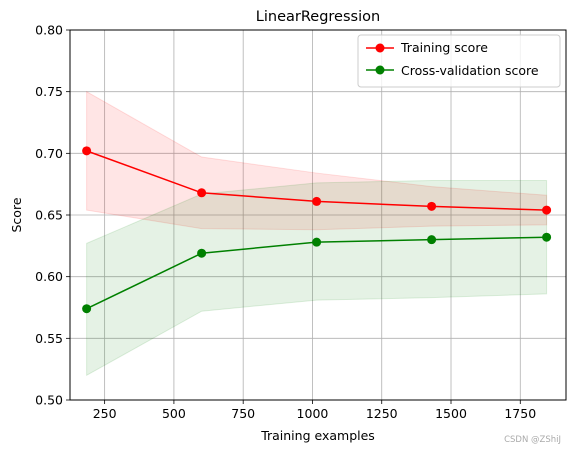 This screenshot has height=453, width=576. Describe the element at coordinates (49, 30) in the screenshot. I see `y-tick-label: 0.80` at that location.